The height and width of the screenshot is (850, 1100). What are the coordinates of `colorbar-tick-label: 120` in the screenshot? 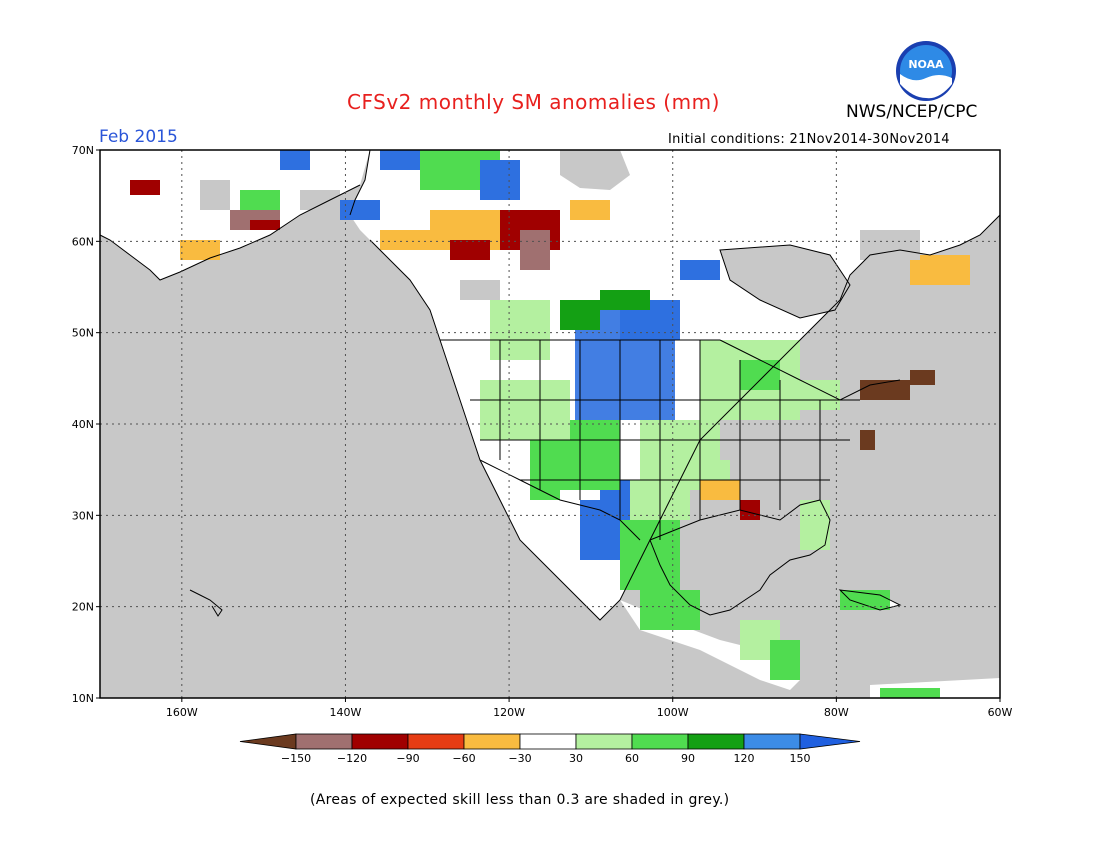 It's located at (744, 758).